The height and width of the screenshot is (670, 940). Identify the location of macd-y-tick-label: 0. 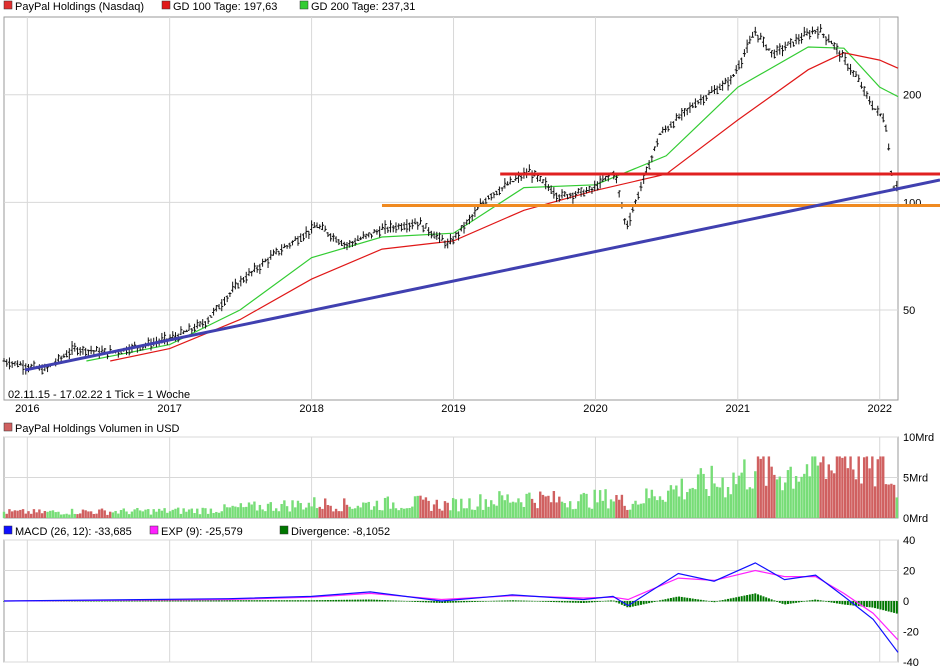
(906, 602).